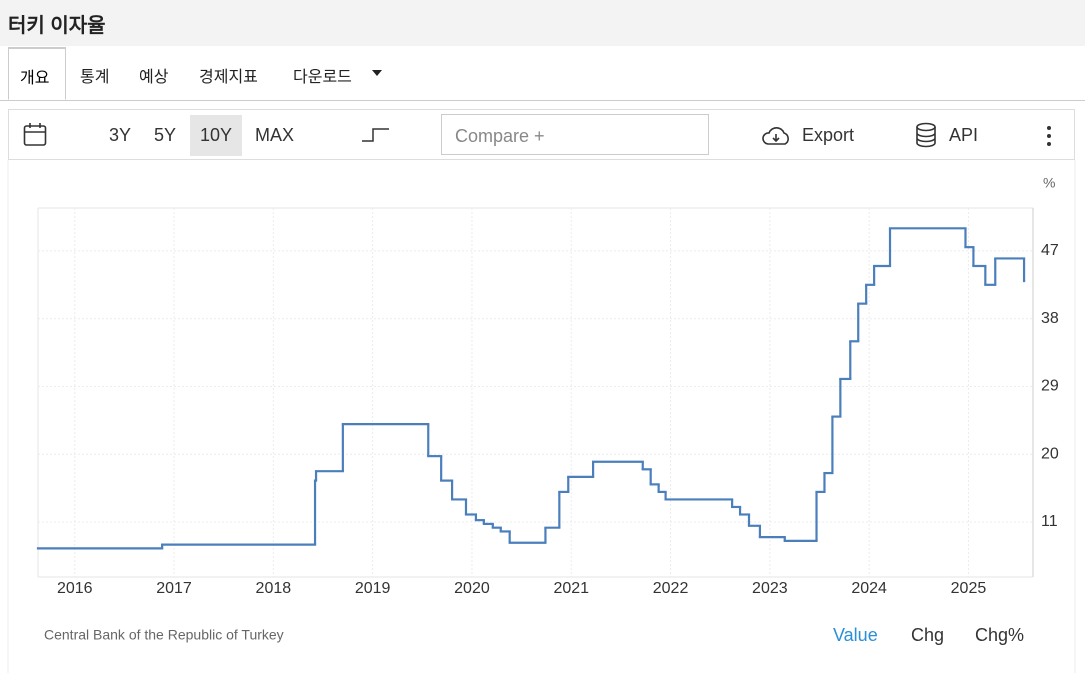 The width and height of the screenshot is (1085, 673). What do you see at coordinates (1050, 250) in the screenshot?
I see `y-tick-label: 47` at bounding box center [1050, 250].